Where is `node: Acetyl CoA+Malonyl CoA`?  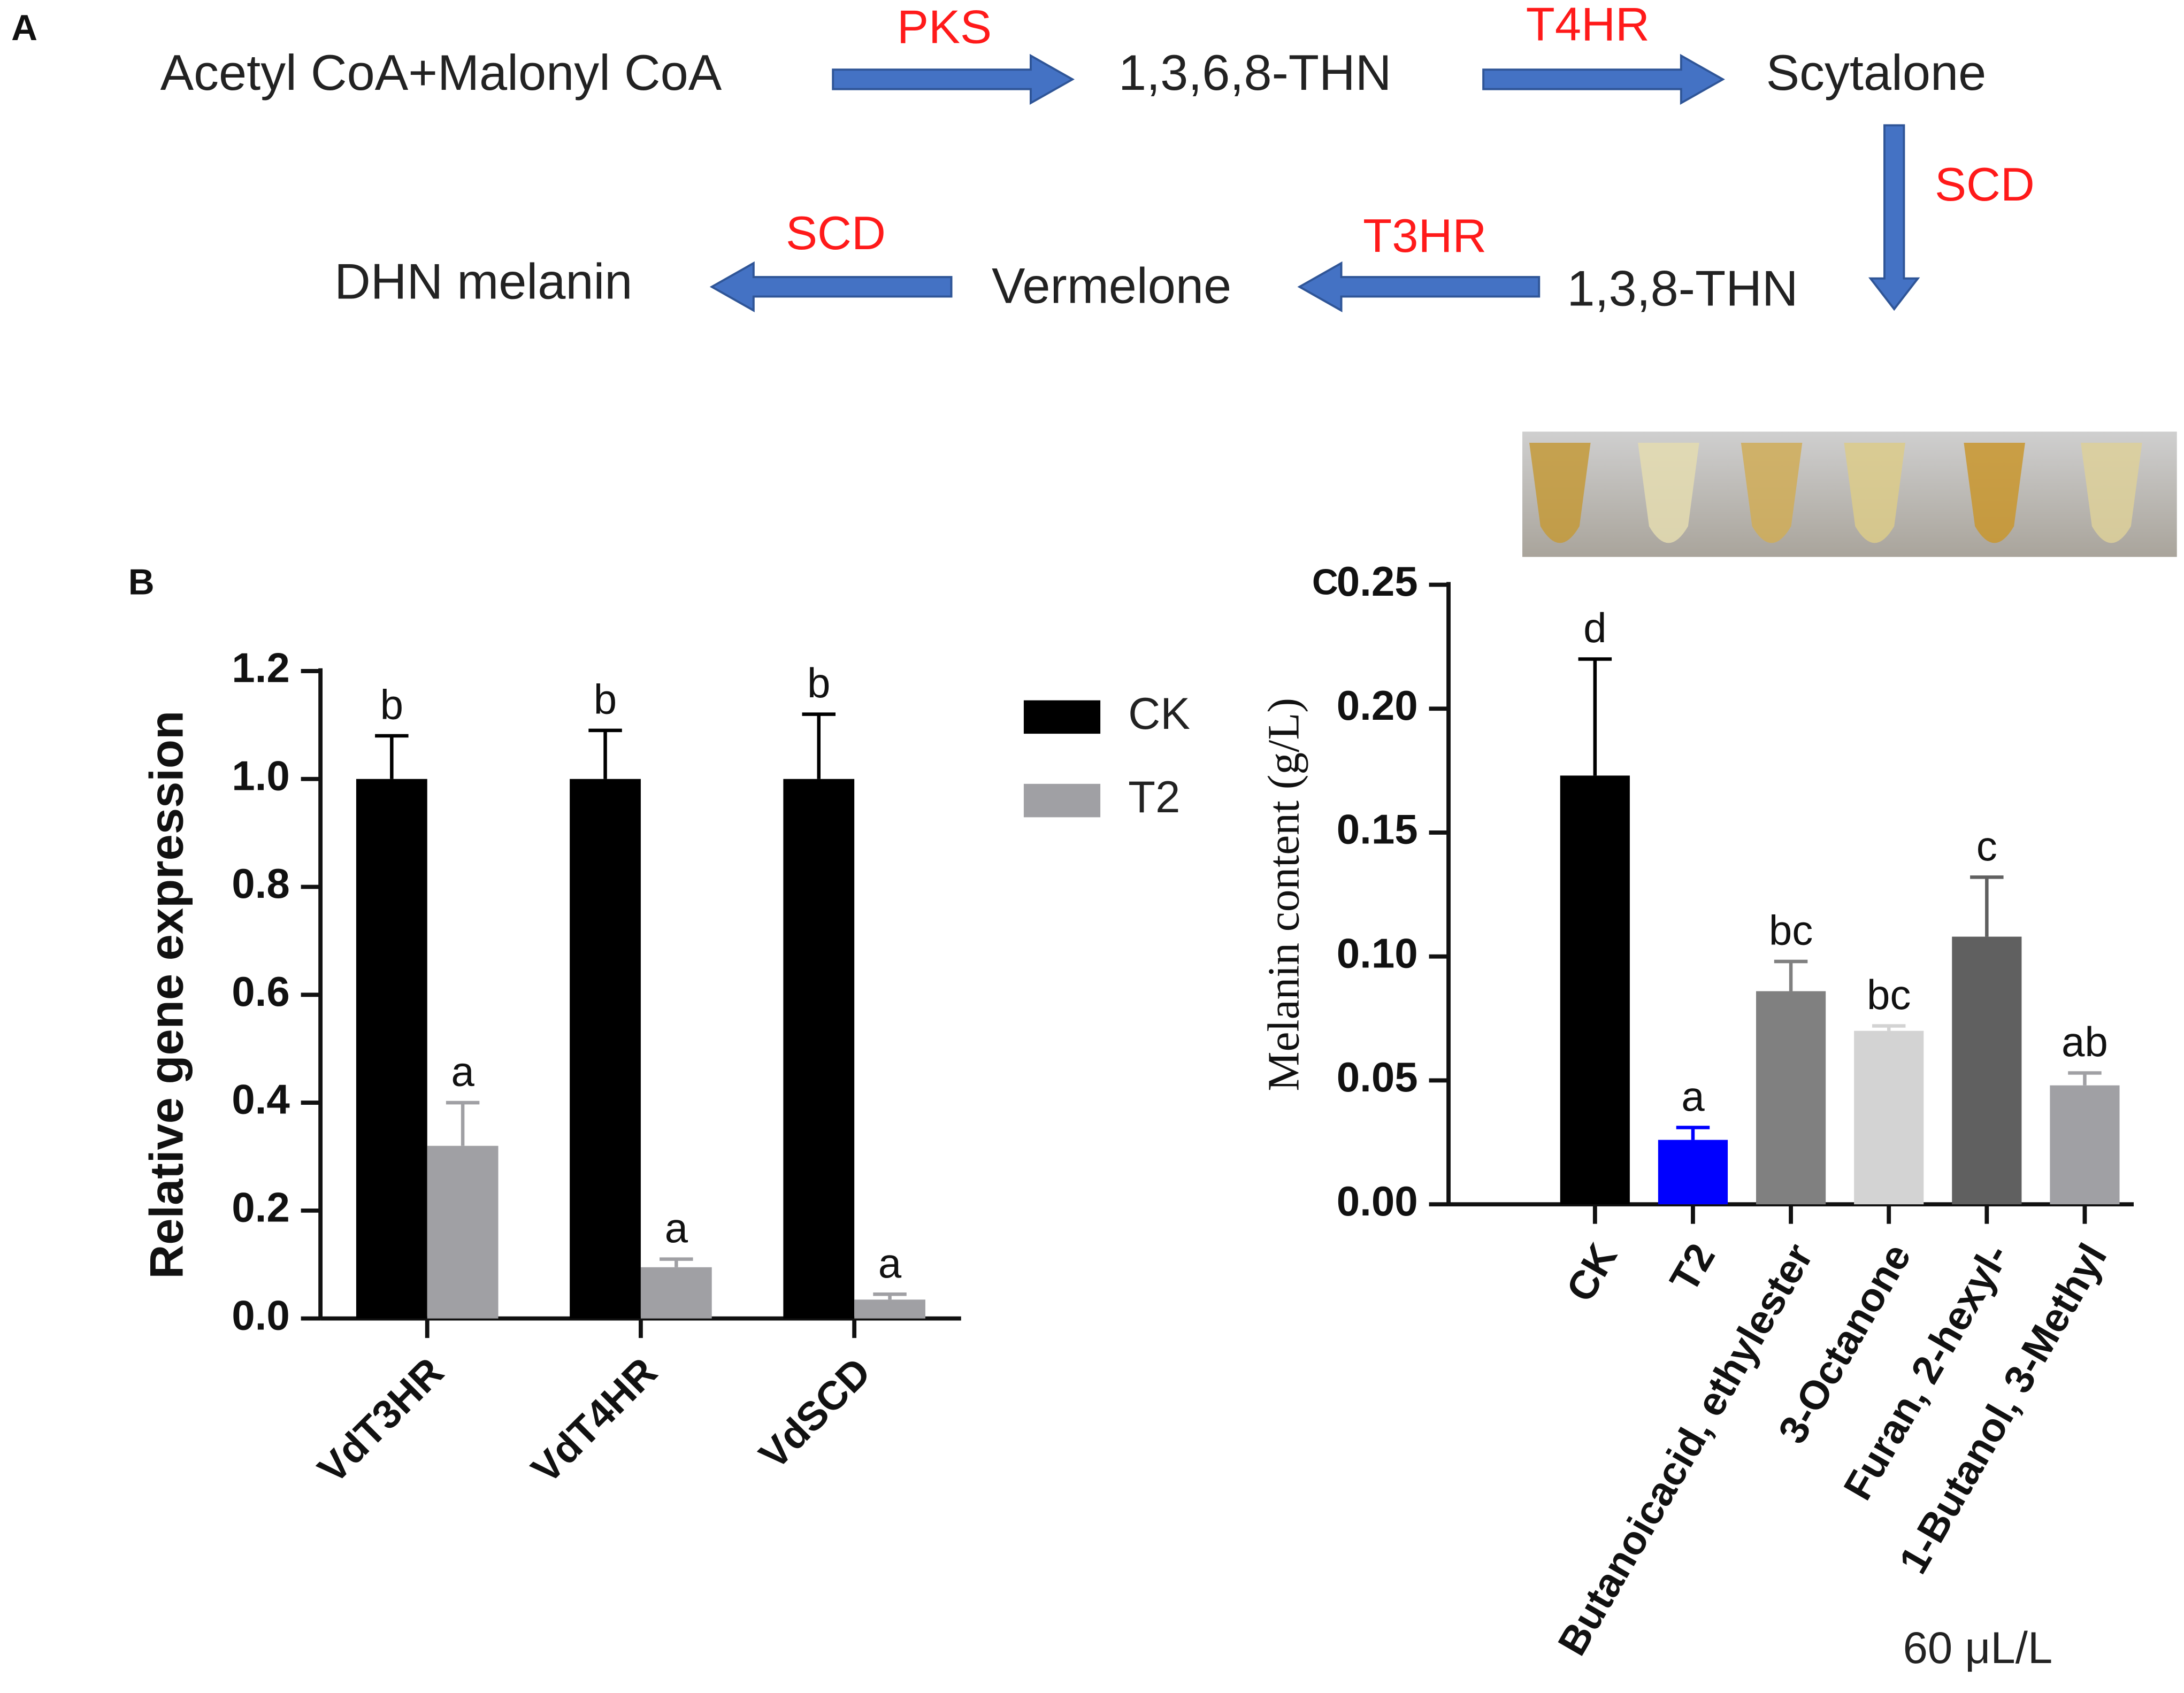 node: Acetyl CoA+Malonyl CoA is located at coordinates (441, 73).